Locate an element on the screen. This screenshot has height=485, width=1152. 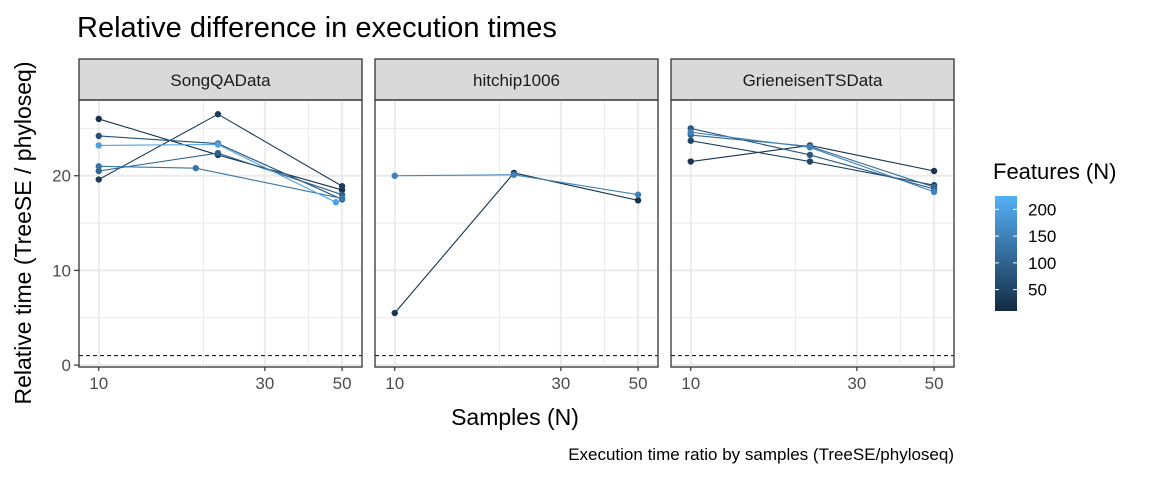
legend-tick-label: 150 is located at coordinates (1042, 236).